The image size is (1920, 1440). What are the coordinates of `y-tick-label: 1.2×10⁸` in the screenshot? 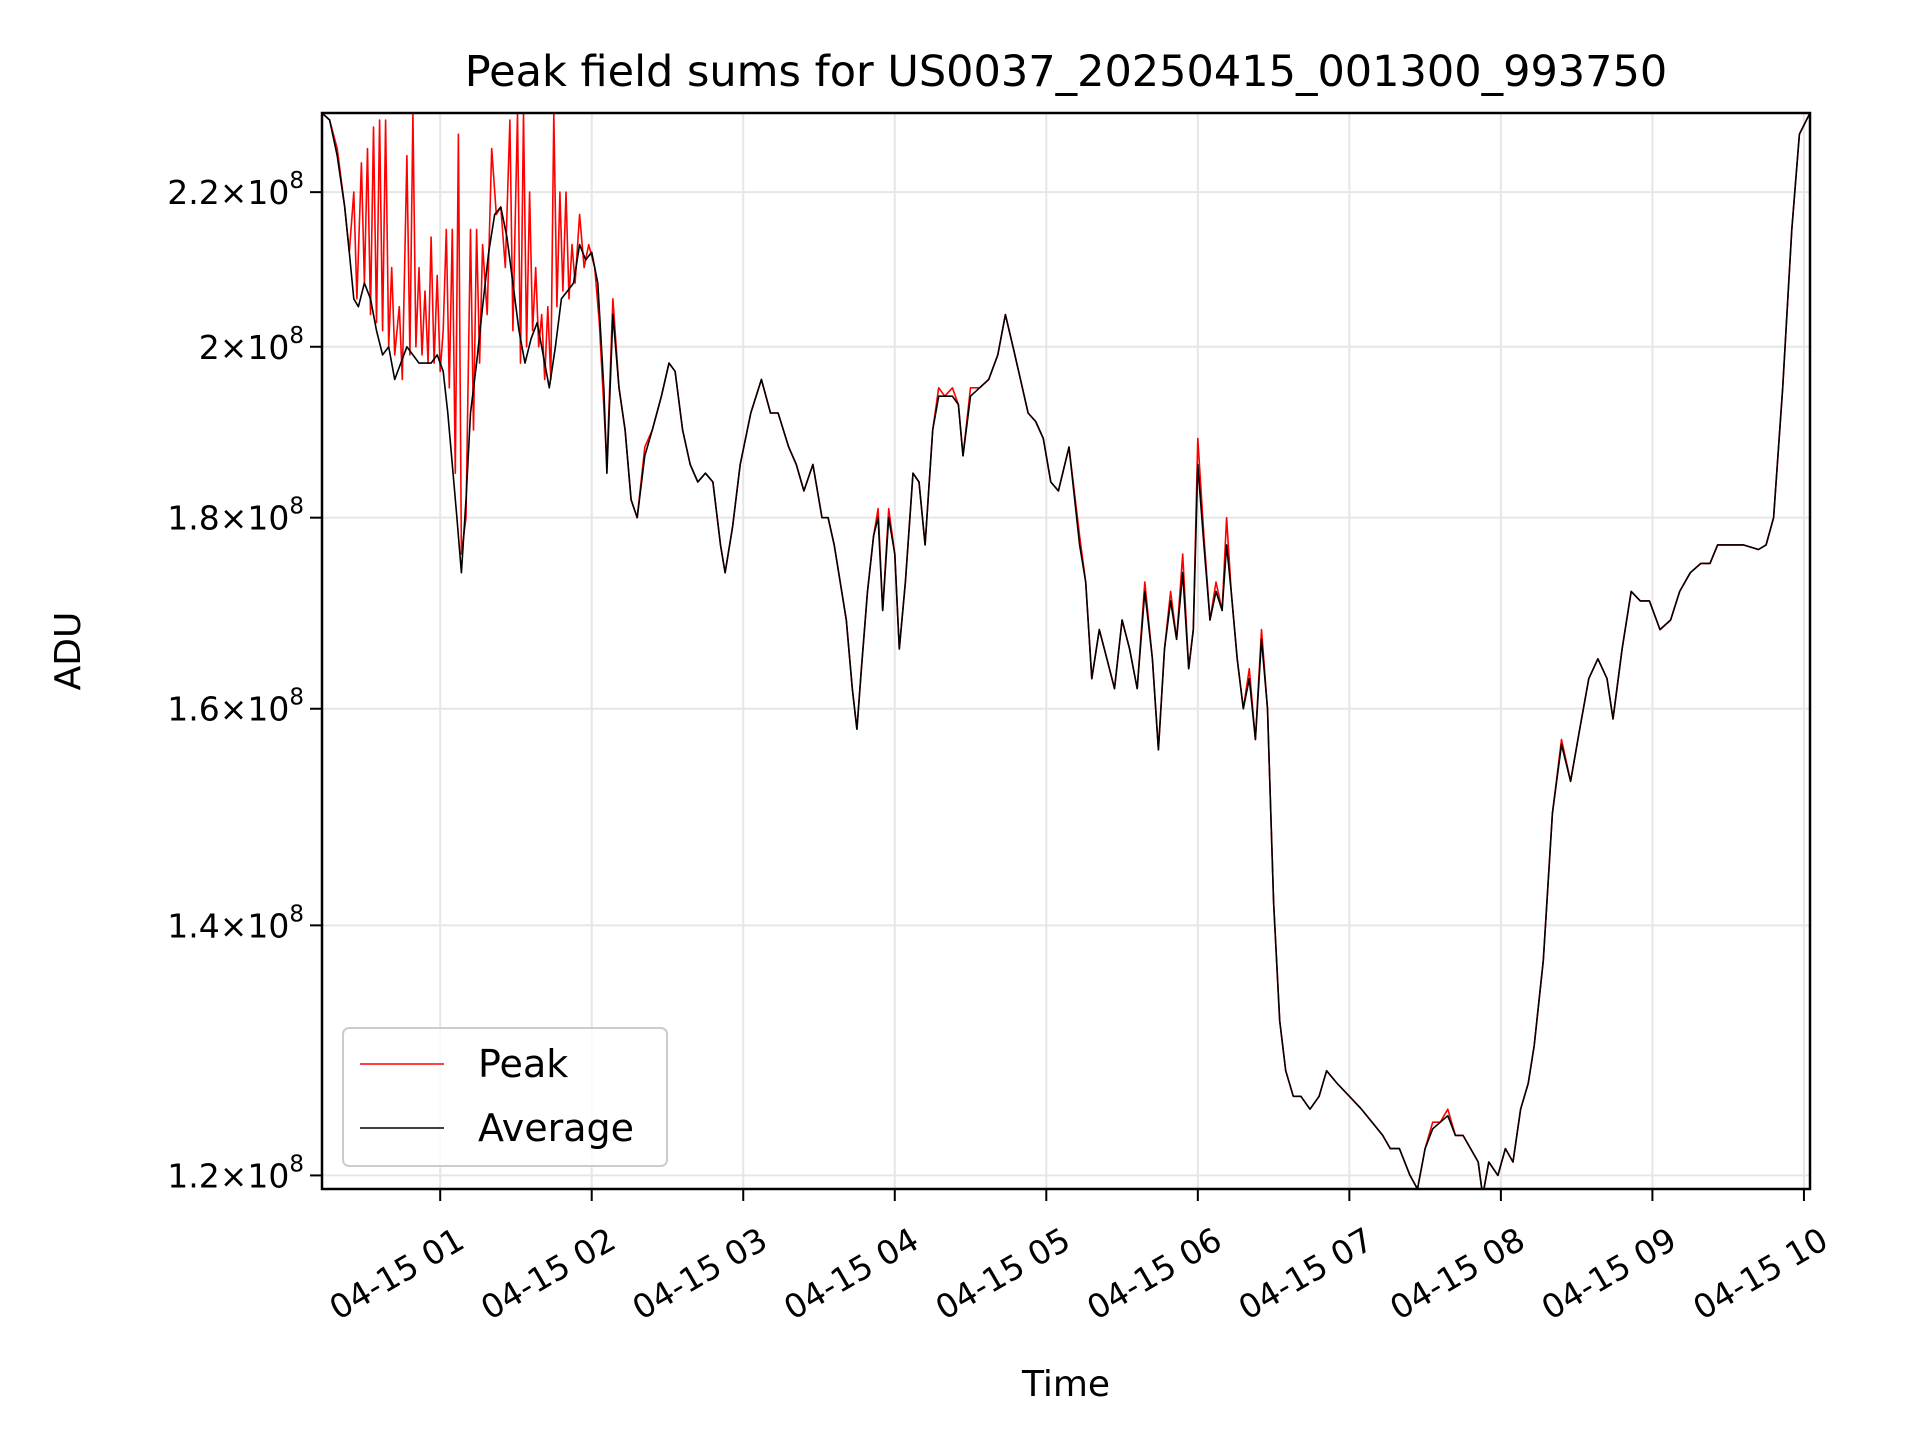 It's located at (235, 1173).